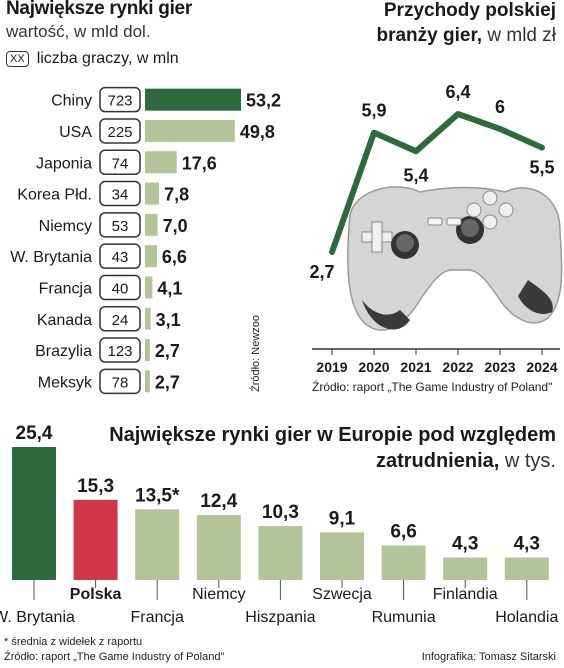 The height and width of the screenshot is (668, 564). I want to click on chart2-line, so click(437, 183).